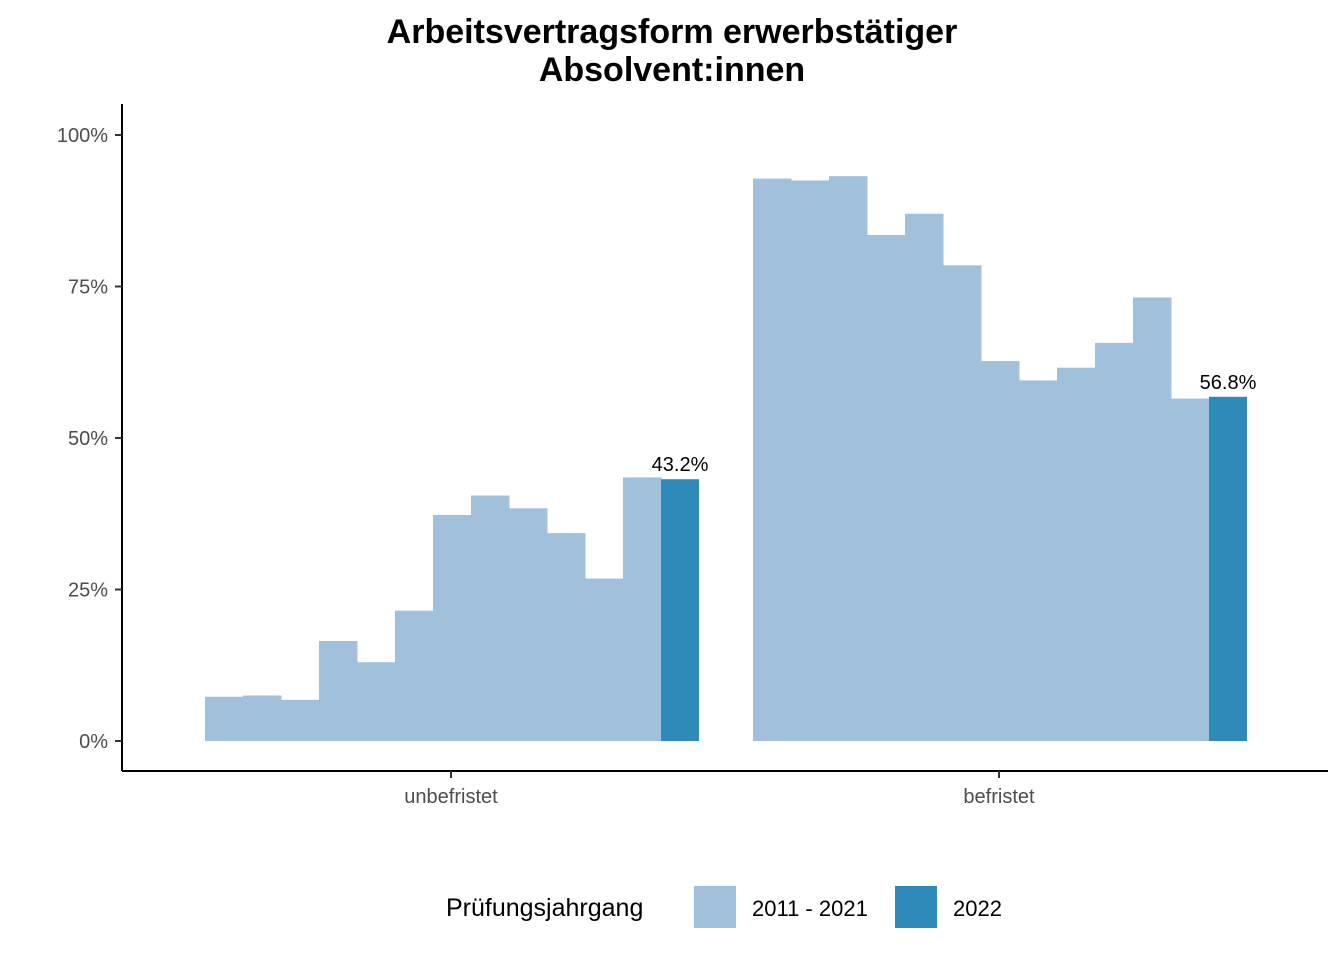  I want to click on x-tick-label: befristet, so click(999, 797).